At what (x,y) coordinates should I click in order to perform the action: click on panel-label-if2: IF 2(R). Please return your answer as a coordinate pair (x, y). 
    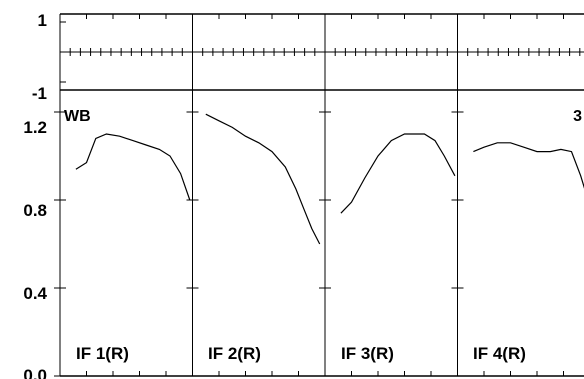
    Looking at the image, I should click on (234, 353).